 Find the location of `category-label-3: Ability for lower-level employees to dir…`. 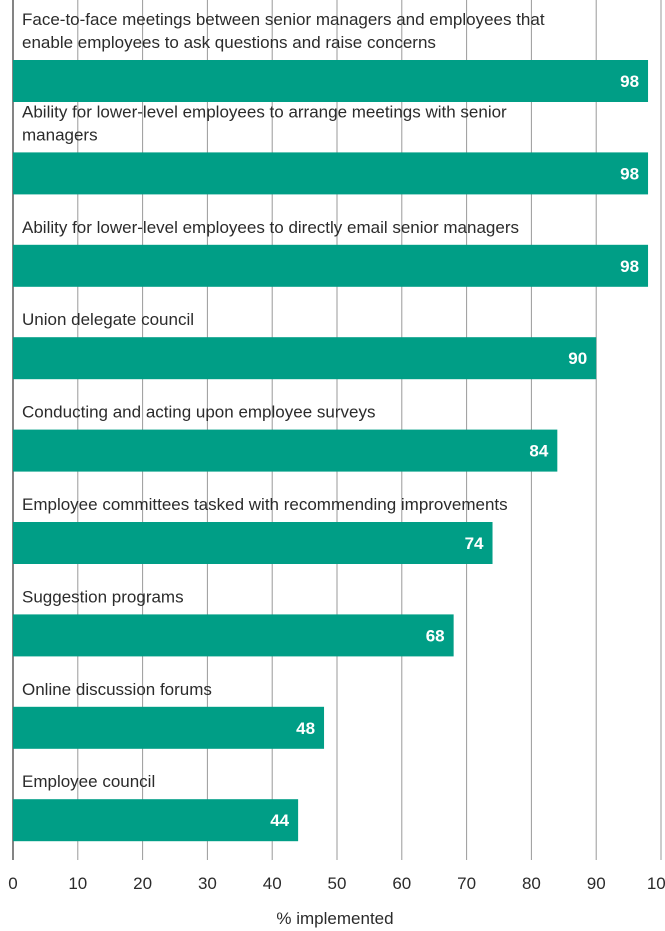

category-label-3: Ability for lower-level employees to dir… is located at coordinates (270, 227).